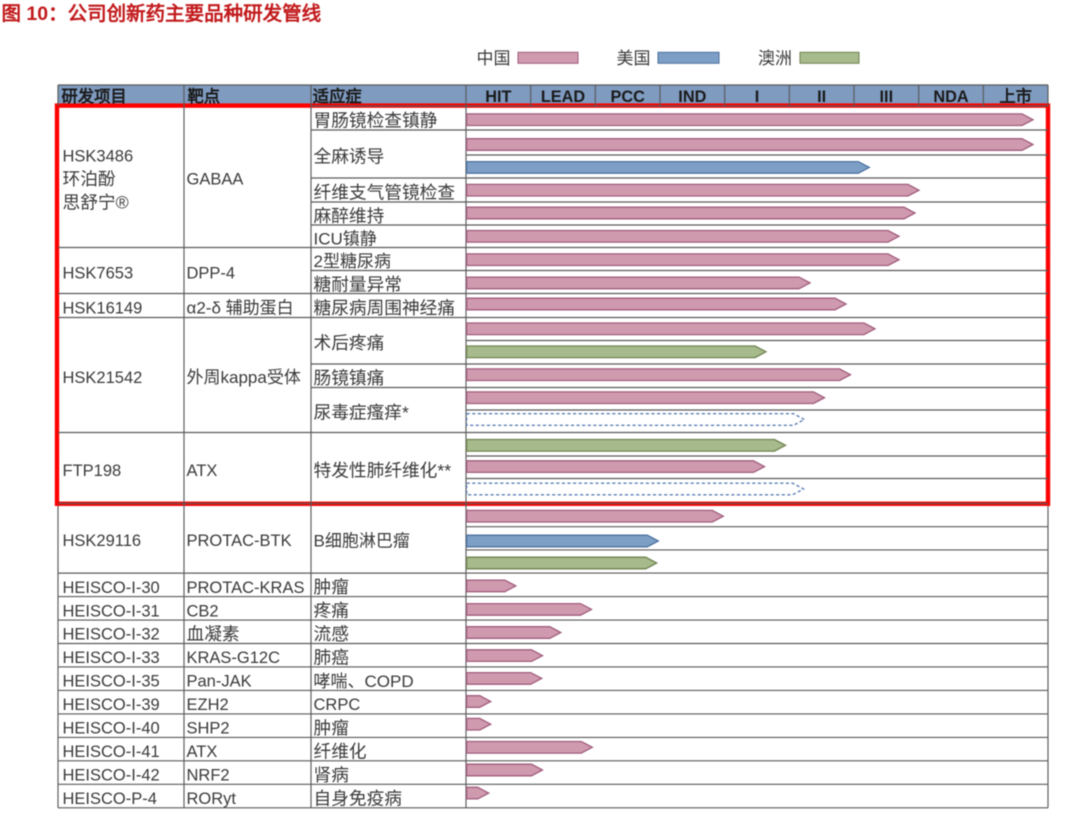 Image resolution: width=1080 pixels, height=828 pixels. Describe the element at coordinates (340, 752) in the screenshot. I see `svg-text: 纤维化` at that location.